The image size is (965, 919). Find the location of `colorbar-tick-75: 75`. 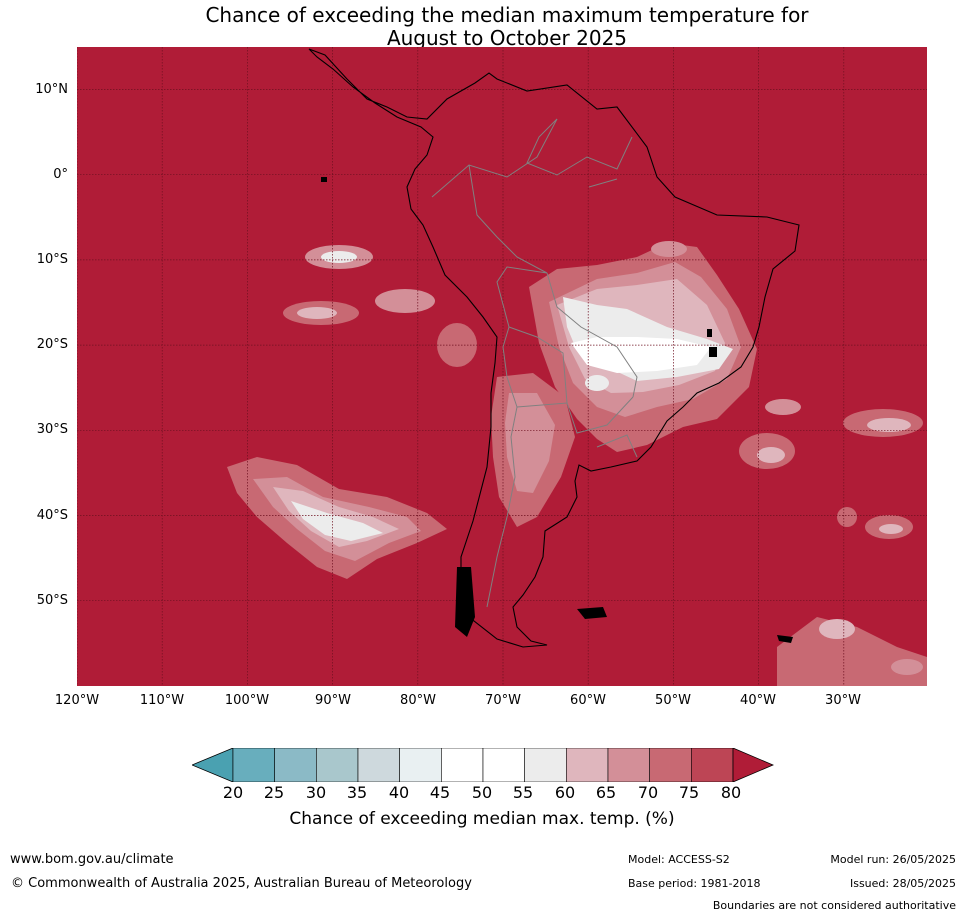

colorbar-tick-75: 75 is located at coordinates (689, 792).